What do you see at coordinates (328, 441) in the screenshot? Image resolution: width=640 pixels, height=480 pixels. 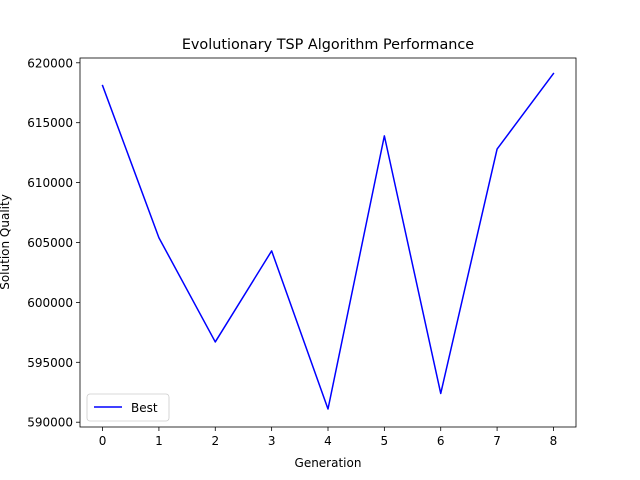 I see `x-tick-label: 4` at bounding box center [328, 441].